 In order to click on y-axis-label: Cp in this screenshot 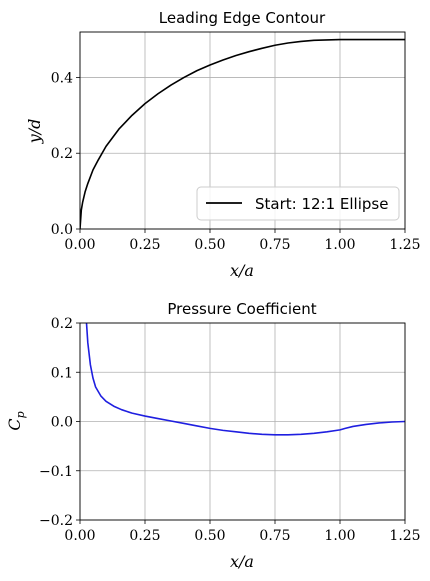, I will do `click(16, 420)`.